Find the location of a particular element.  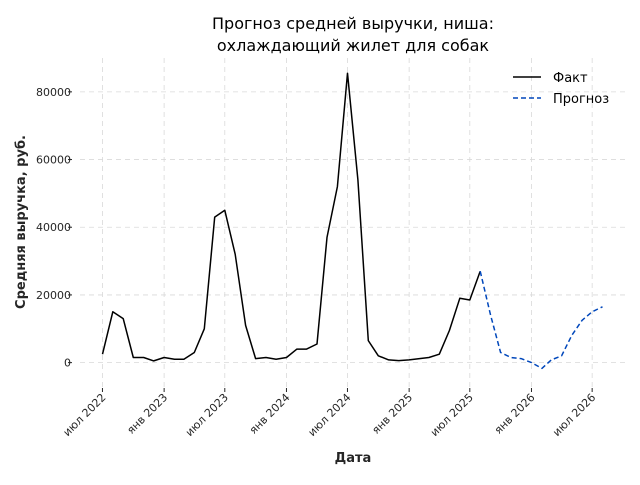

series-line-forecast is located at coordinates (541, 320).